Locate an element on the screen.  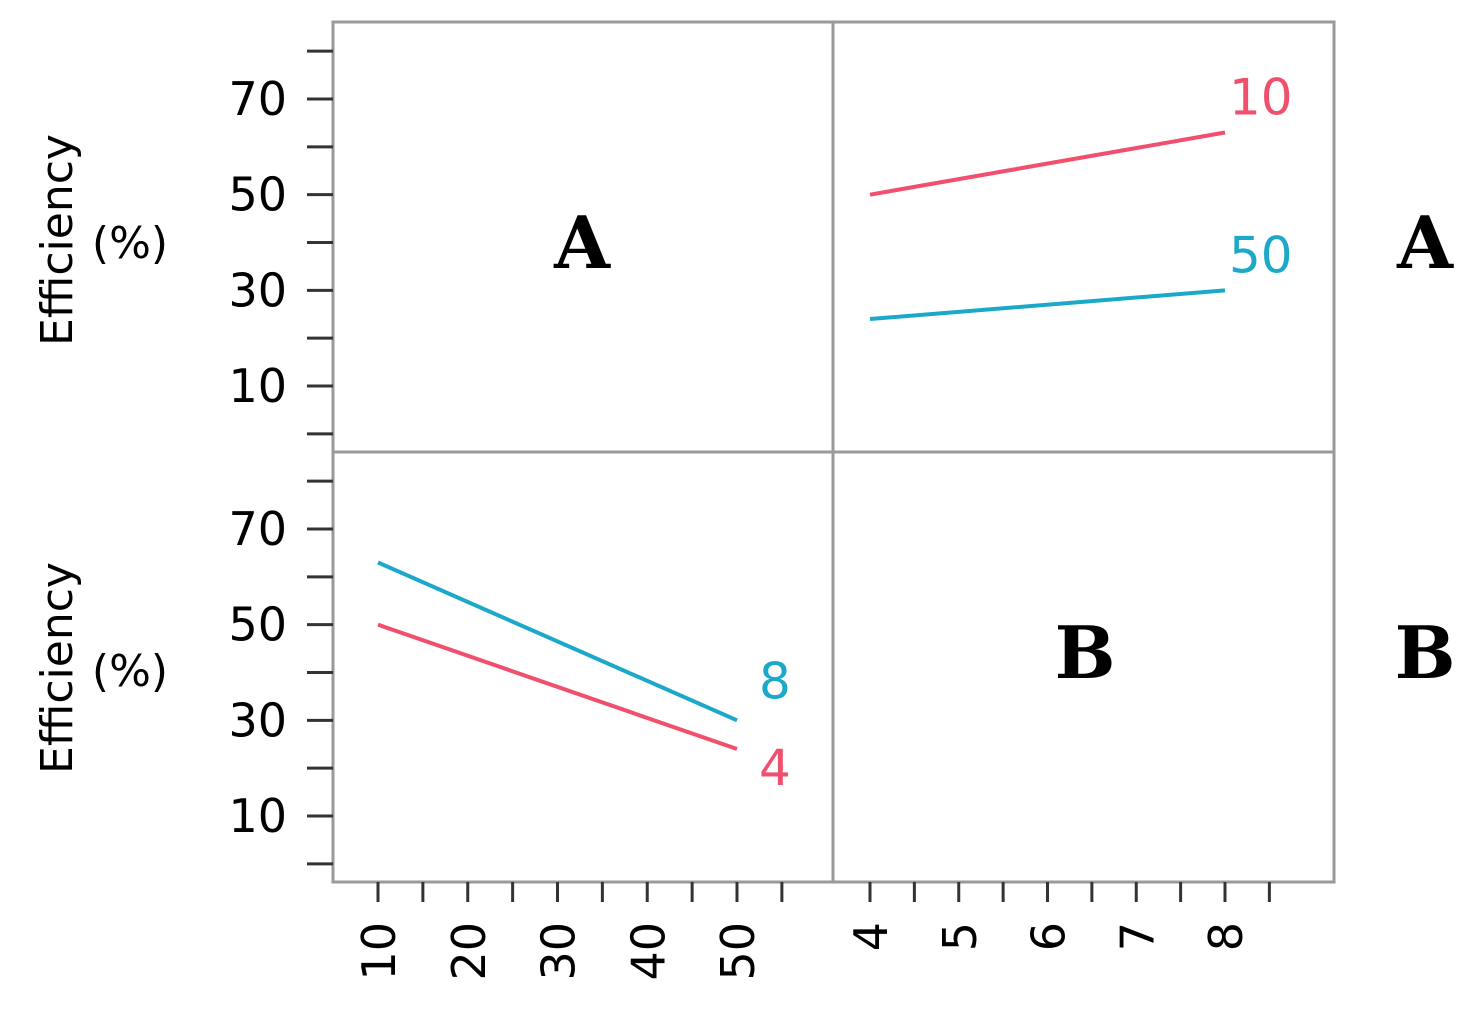
x-tick-label: 30 is located at coordinates (559, 951).